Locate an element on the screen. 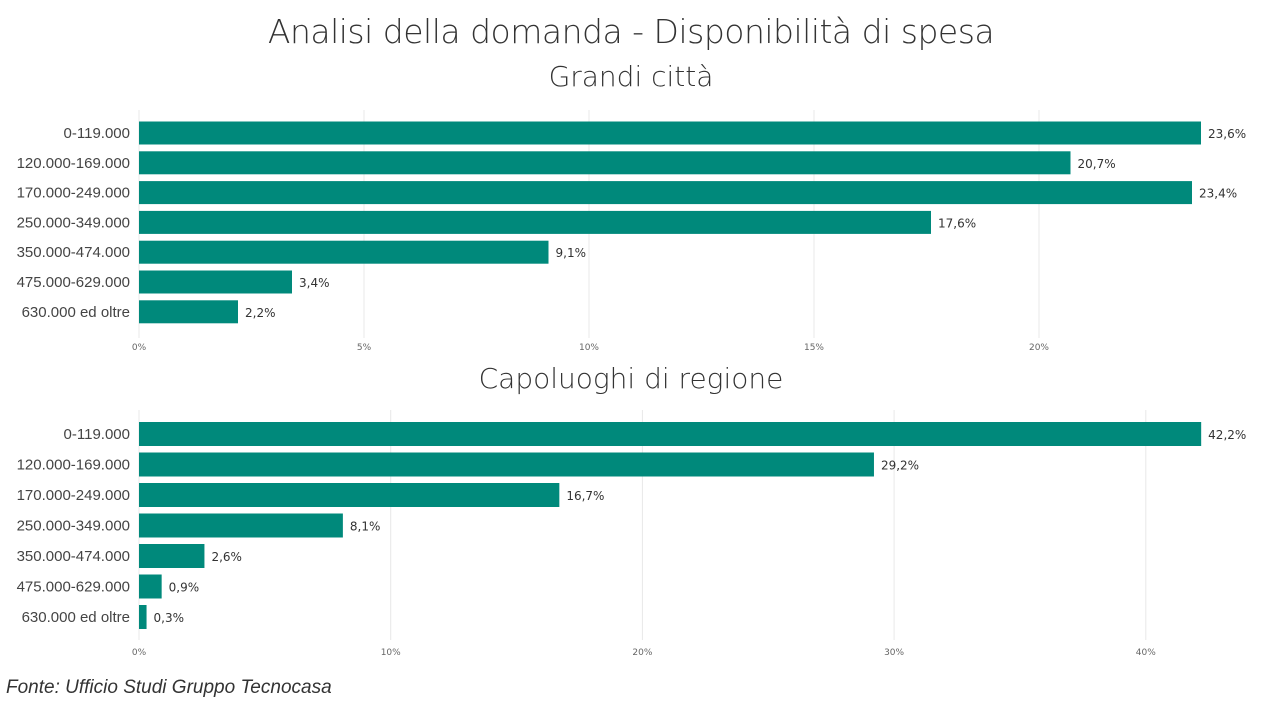 The width and height of the screenshot is (1262, 720). data-label: 16,7% is located at coordinates (585, 496).